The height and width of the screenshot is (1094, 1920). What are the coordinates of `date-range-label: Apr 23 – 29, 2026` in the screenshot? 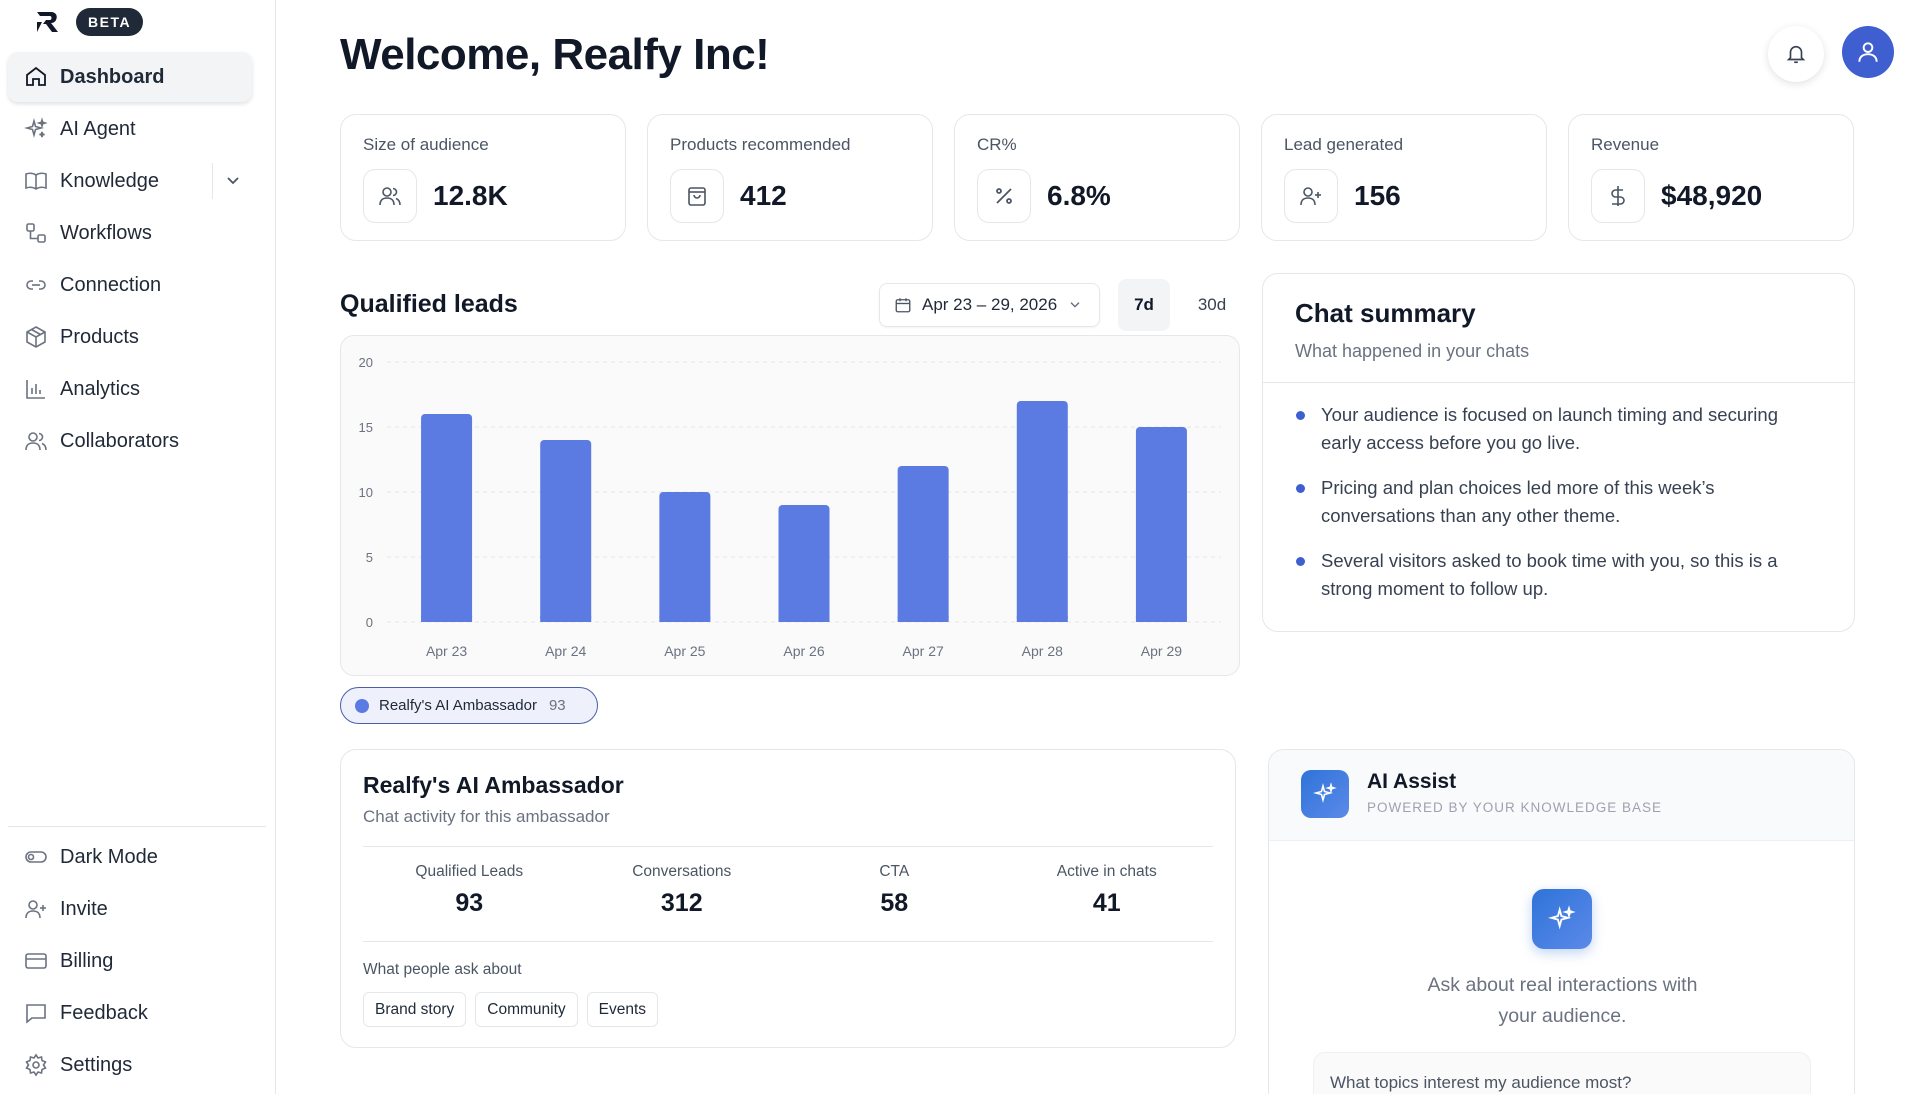 It's located at (990, 304).